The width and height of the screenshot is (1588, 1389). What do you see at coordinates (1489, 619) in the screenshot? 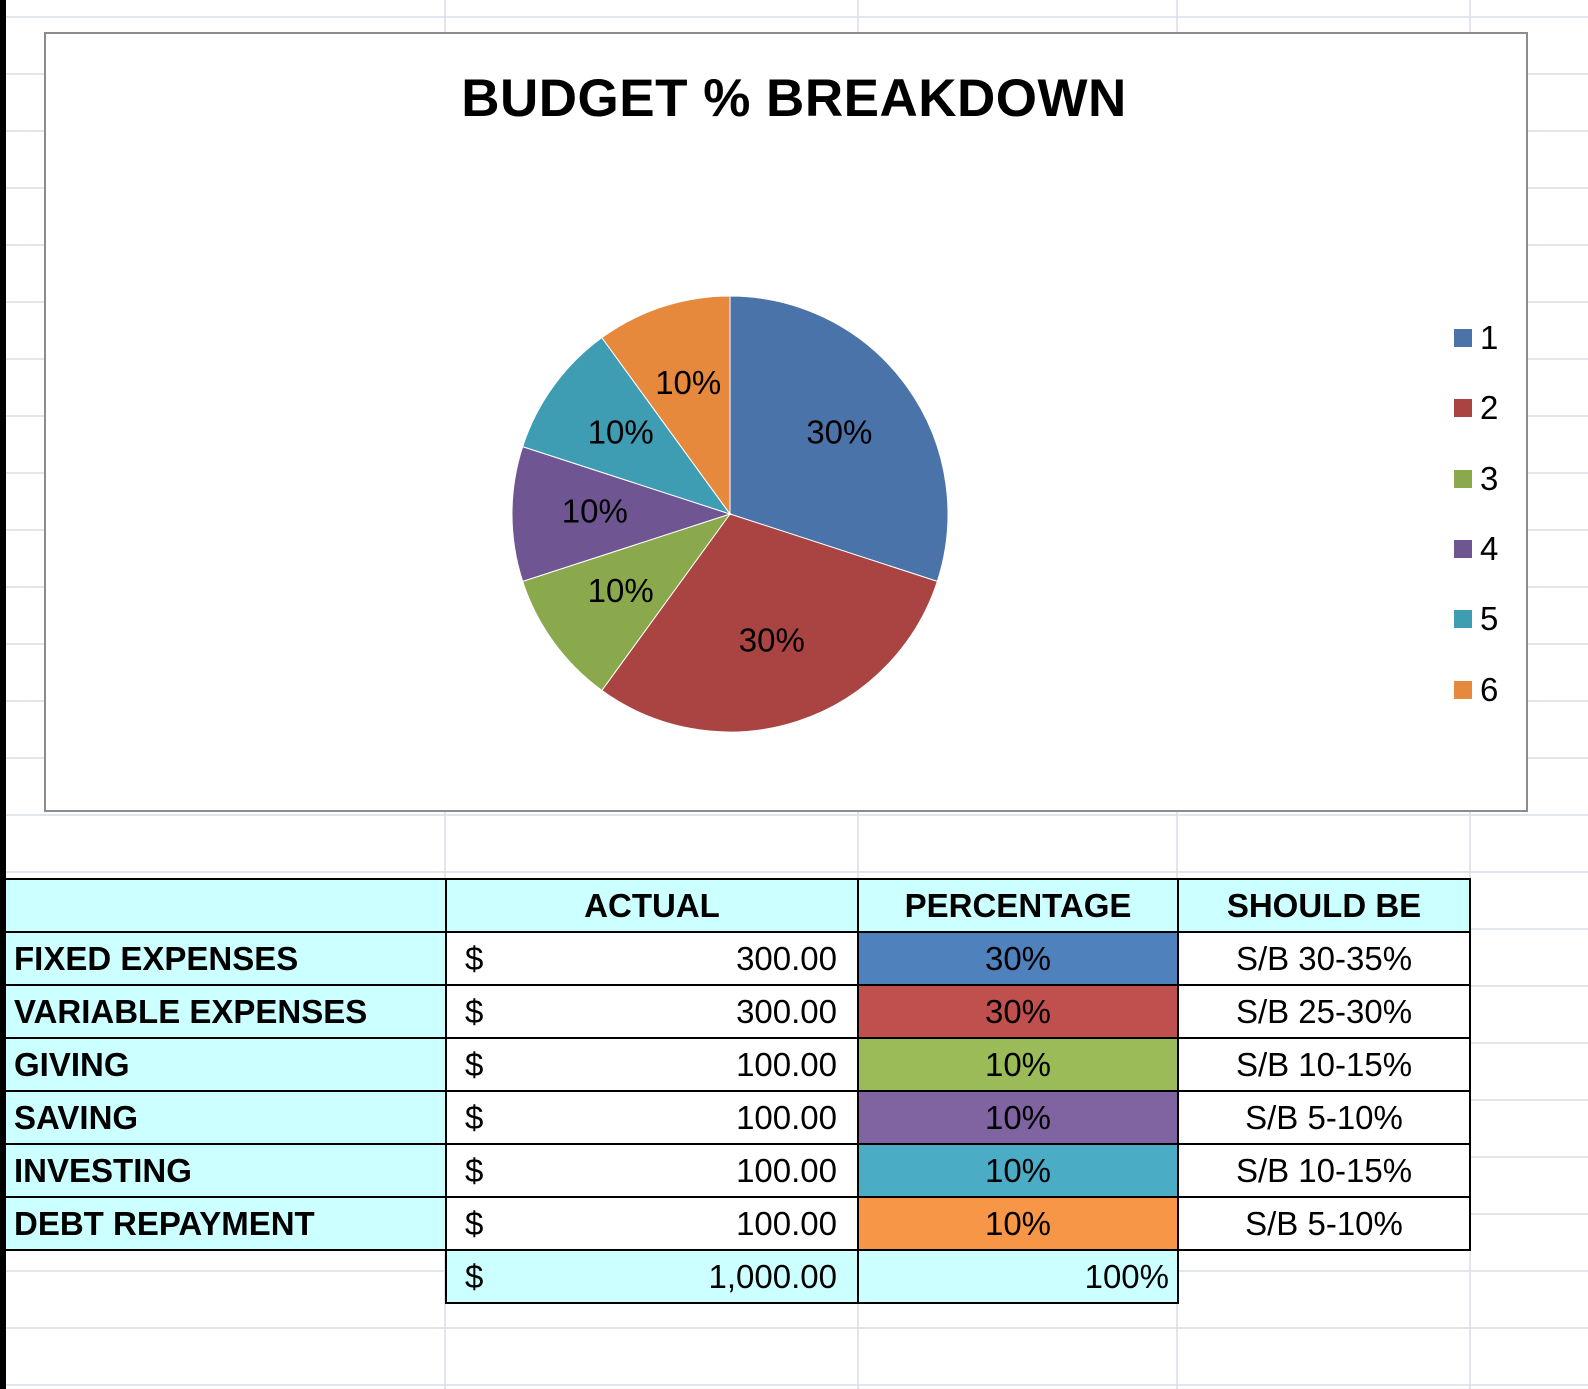
I see `legend-label: 5` at bounding box center [1489, 619].